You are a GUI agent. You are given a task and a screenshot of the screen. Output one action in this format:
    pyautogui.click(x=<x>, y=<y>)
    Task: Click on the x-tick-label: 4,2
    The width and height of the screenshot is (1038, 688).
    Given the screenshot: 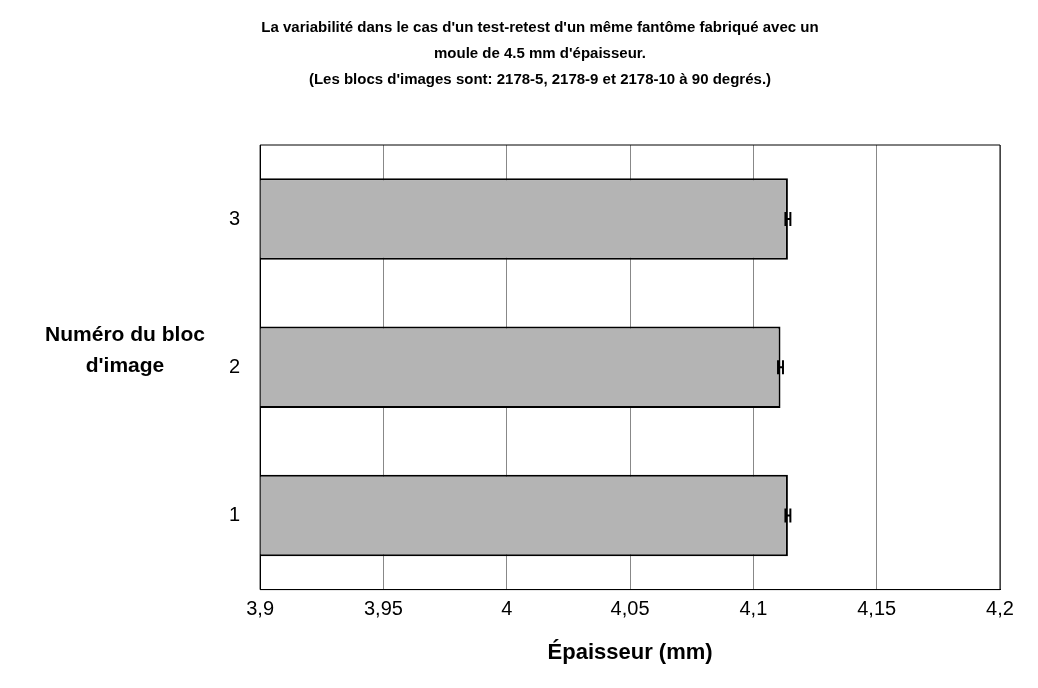 What is the action you would take?
    pyautogui.click(x=1000, y=608)
    